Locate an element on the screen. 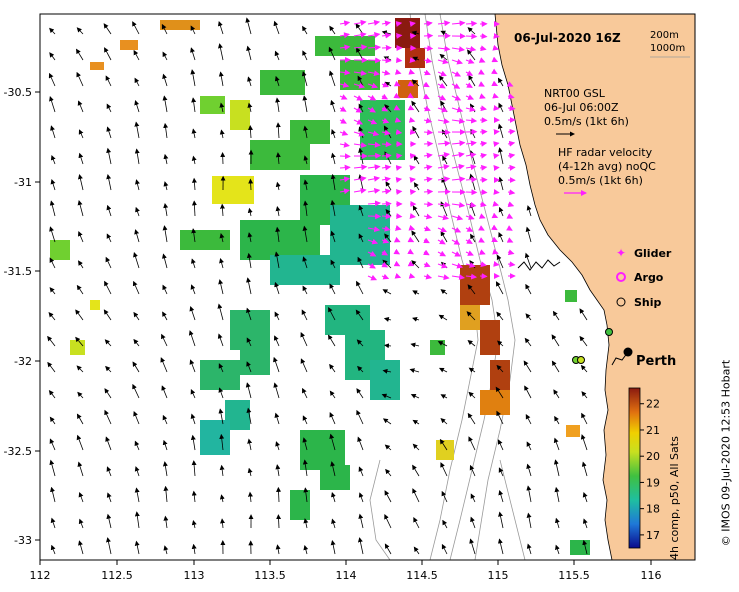 The width and height of the screenshot is (739, 592). longitude-axis: 112 112.5 113 113.5 114 114.5 115 115.5 116 is located at coordinates (346, 571).